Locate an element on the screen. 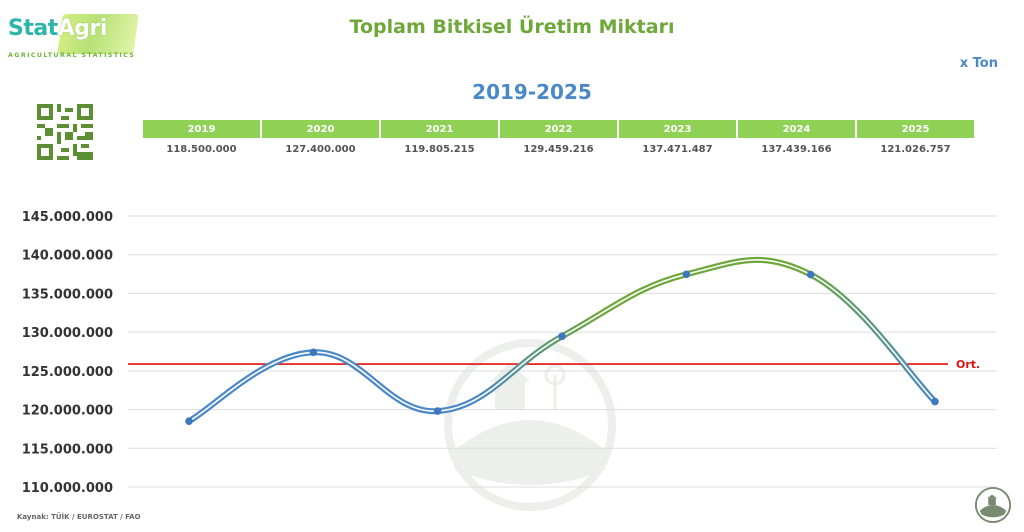  year-header-2020: 2020 is located at coordinates (320, 129).